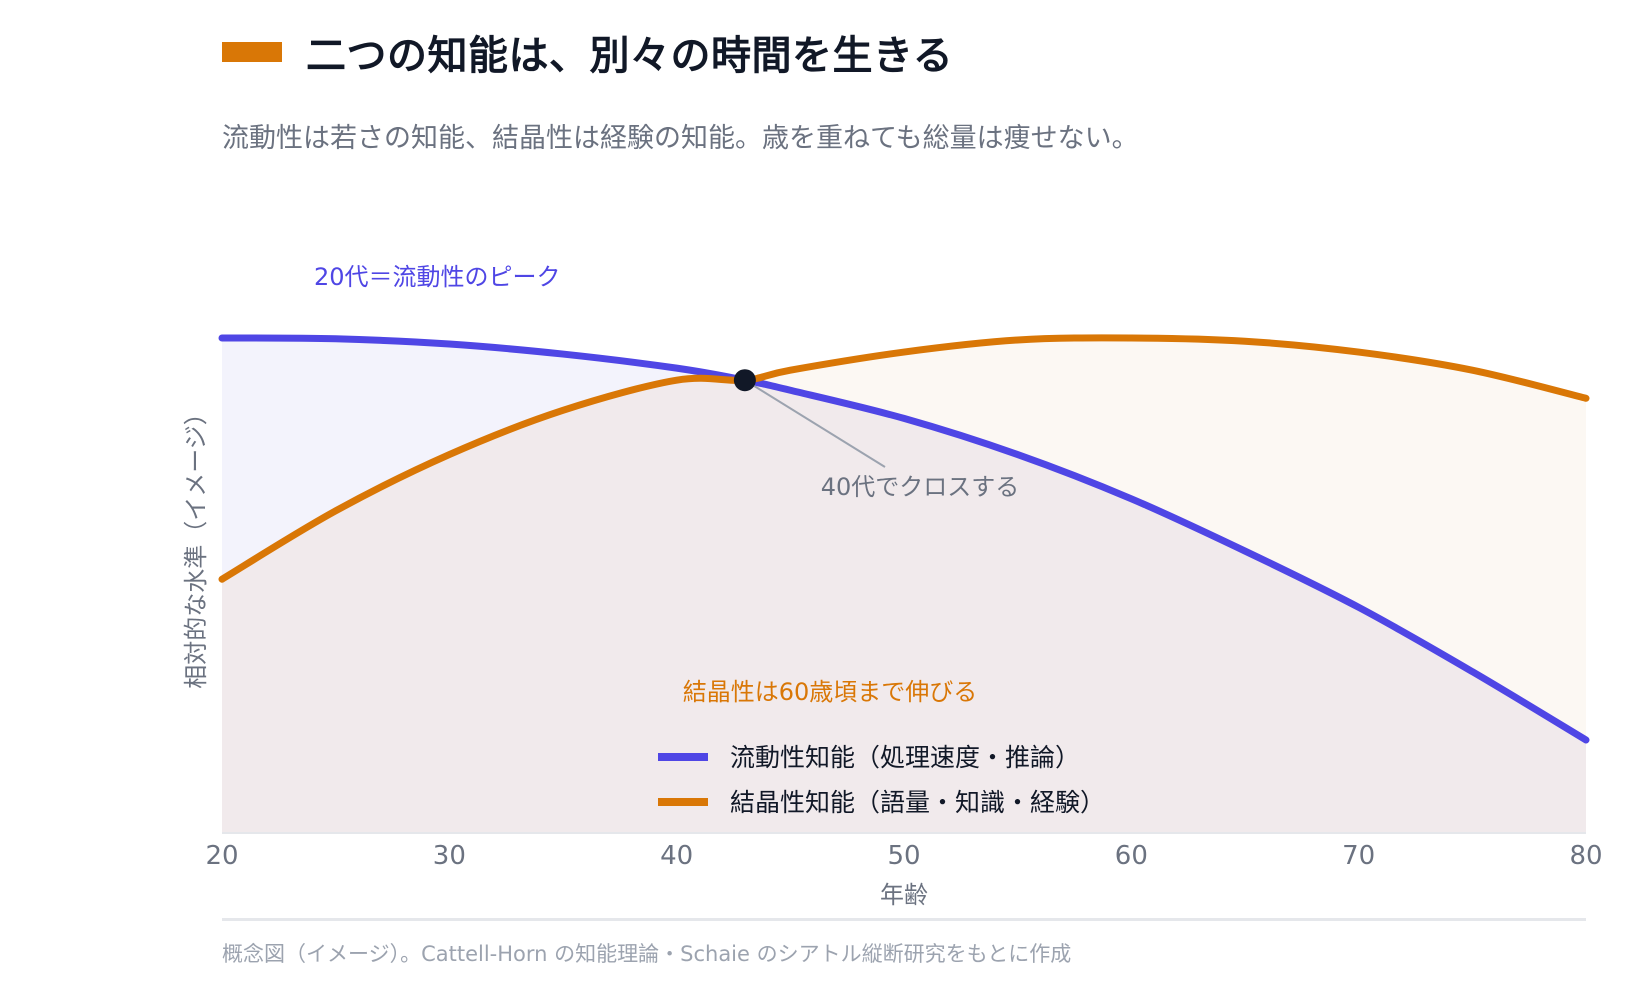 The image size is (1634, 988). I want to click on footer-divider, so click(904, 919).